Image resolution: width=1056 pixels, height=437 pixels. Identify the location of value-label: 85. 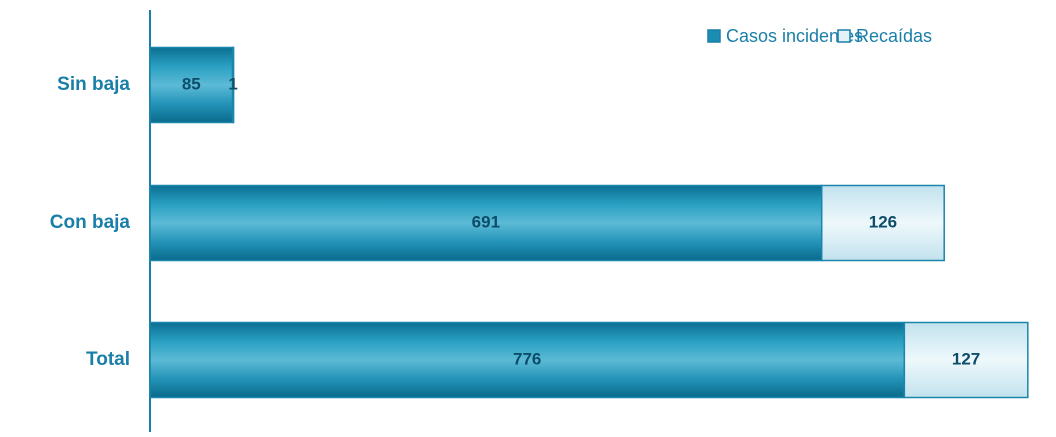
(191, 83).